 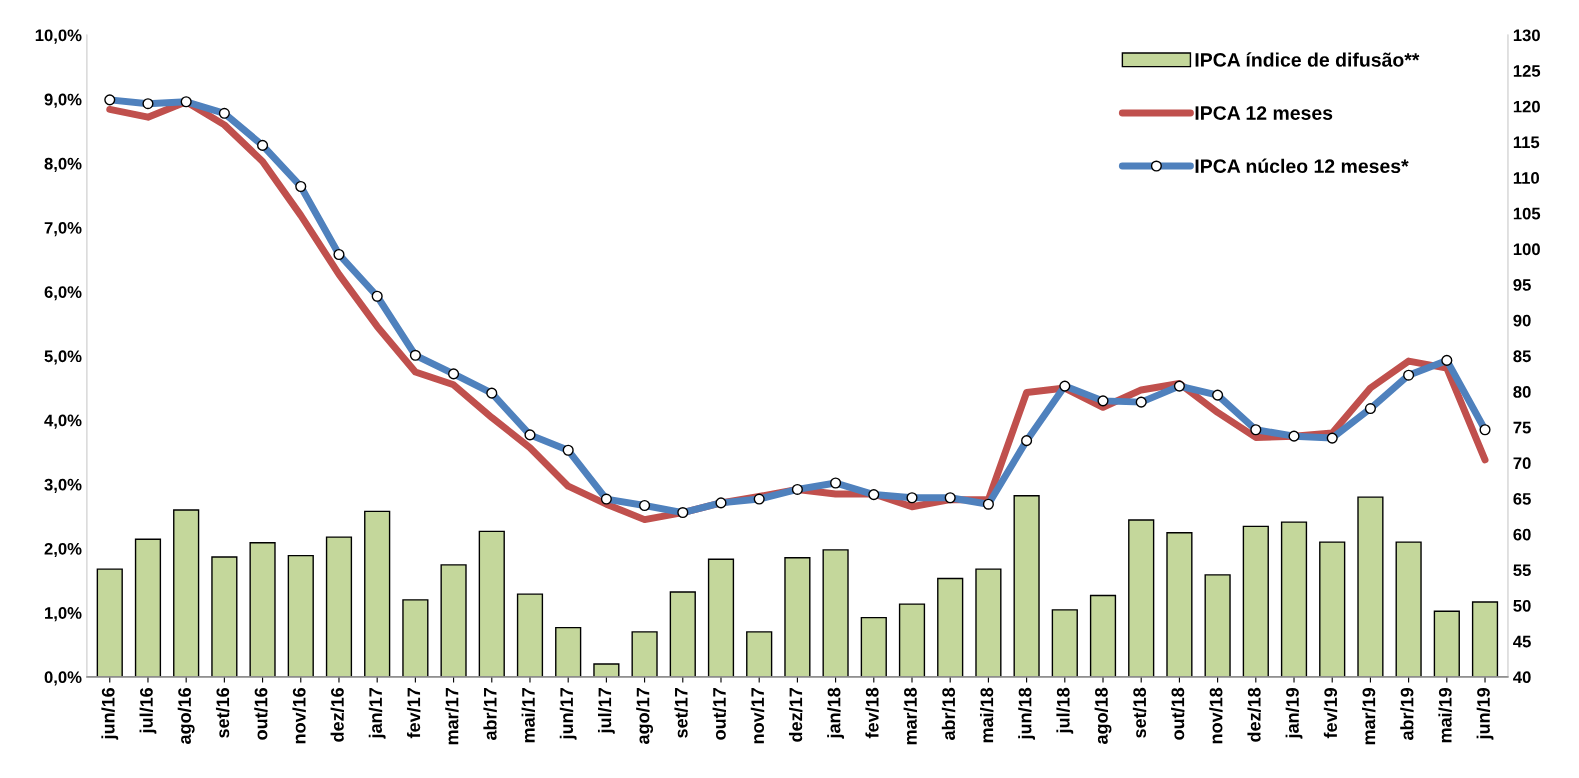 I want to click on y-tick-label: 0,0%, so click(x=63, y=678).